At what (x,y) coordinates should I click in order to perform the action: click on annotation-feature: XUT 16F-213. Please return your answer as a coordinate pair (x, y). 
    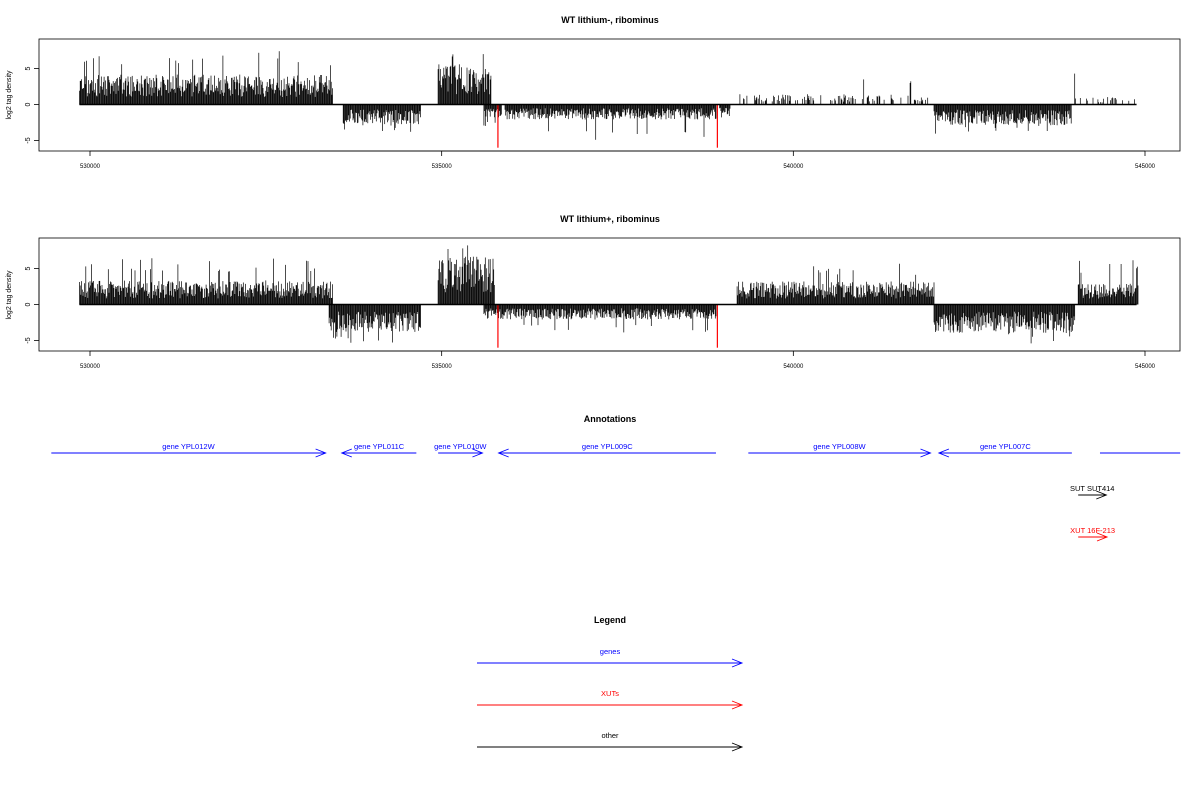
    Looking at the image, I should click on (1092, 534).